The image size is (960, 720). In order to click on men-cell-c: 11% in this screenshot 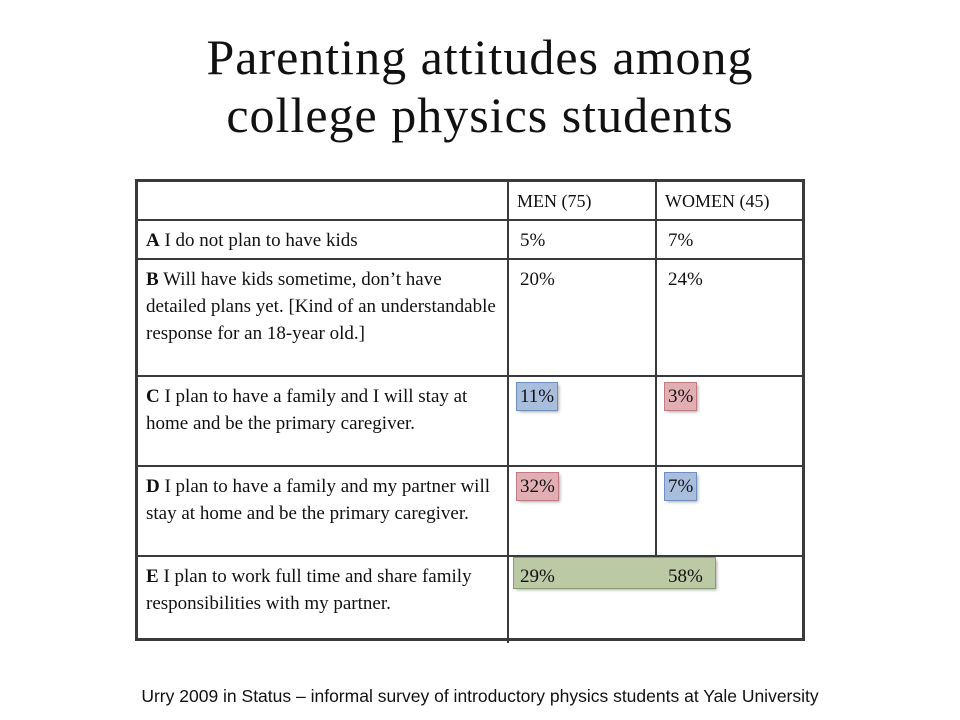, I will do `click(582, 421)`.